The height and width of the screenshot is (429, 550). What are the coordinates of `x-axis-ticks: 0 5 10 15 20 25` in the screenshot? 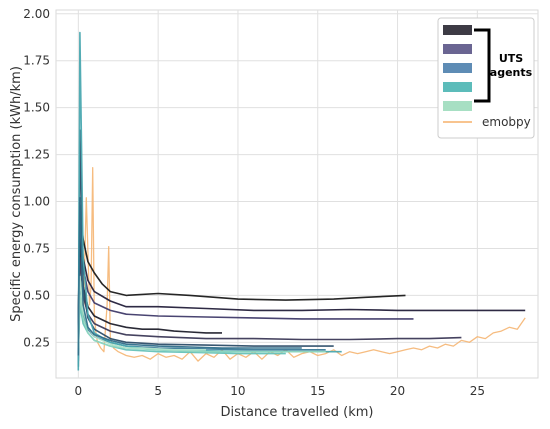 It's located at (280, 391).